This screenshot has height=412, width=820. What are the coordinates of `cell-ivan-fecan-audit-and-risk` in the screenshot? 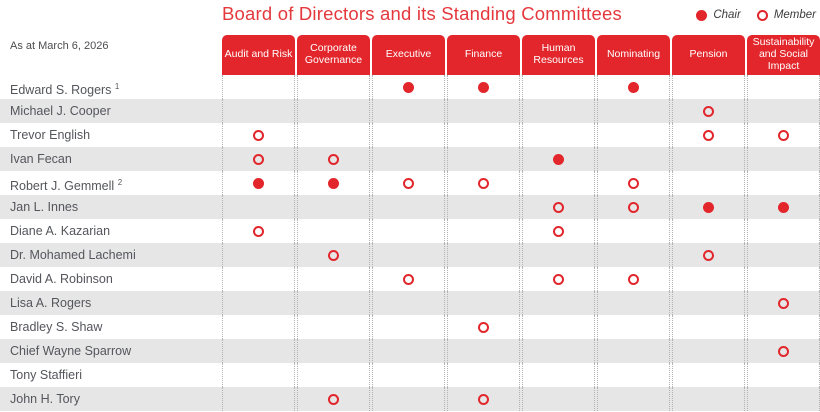 It's located at (258, 159).